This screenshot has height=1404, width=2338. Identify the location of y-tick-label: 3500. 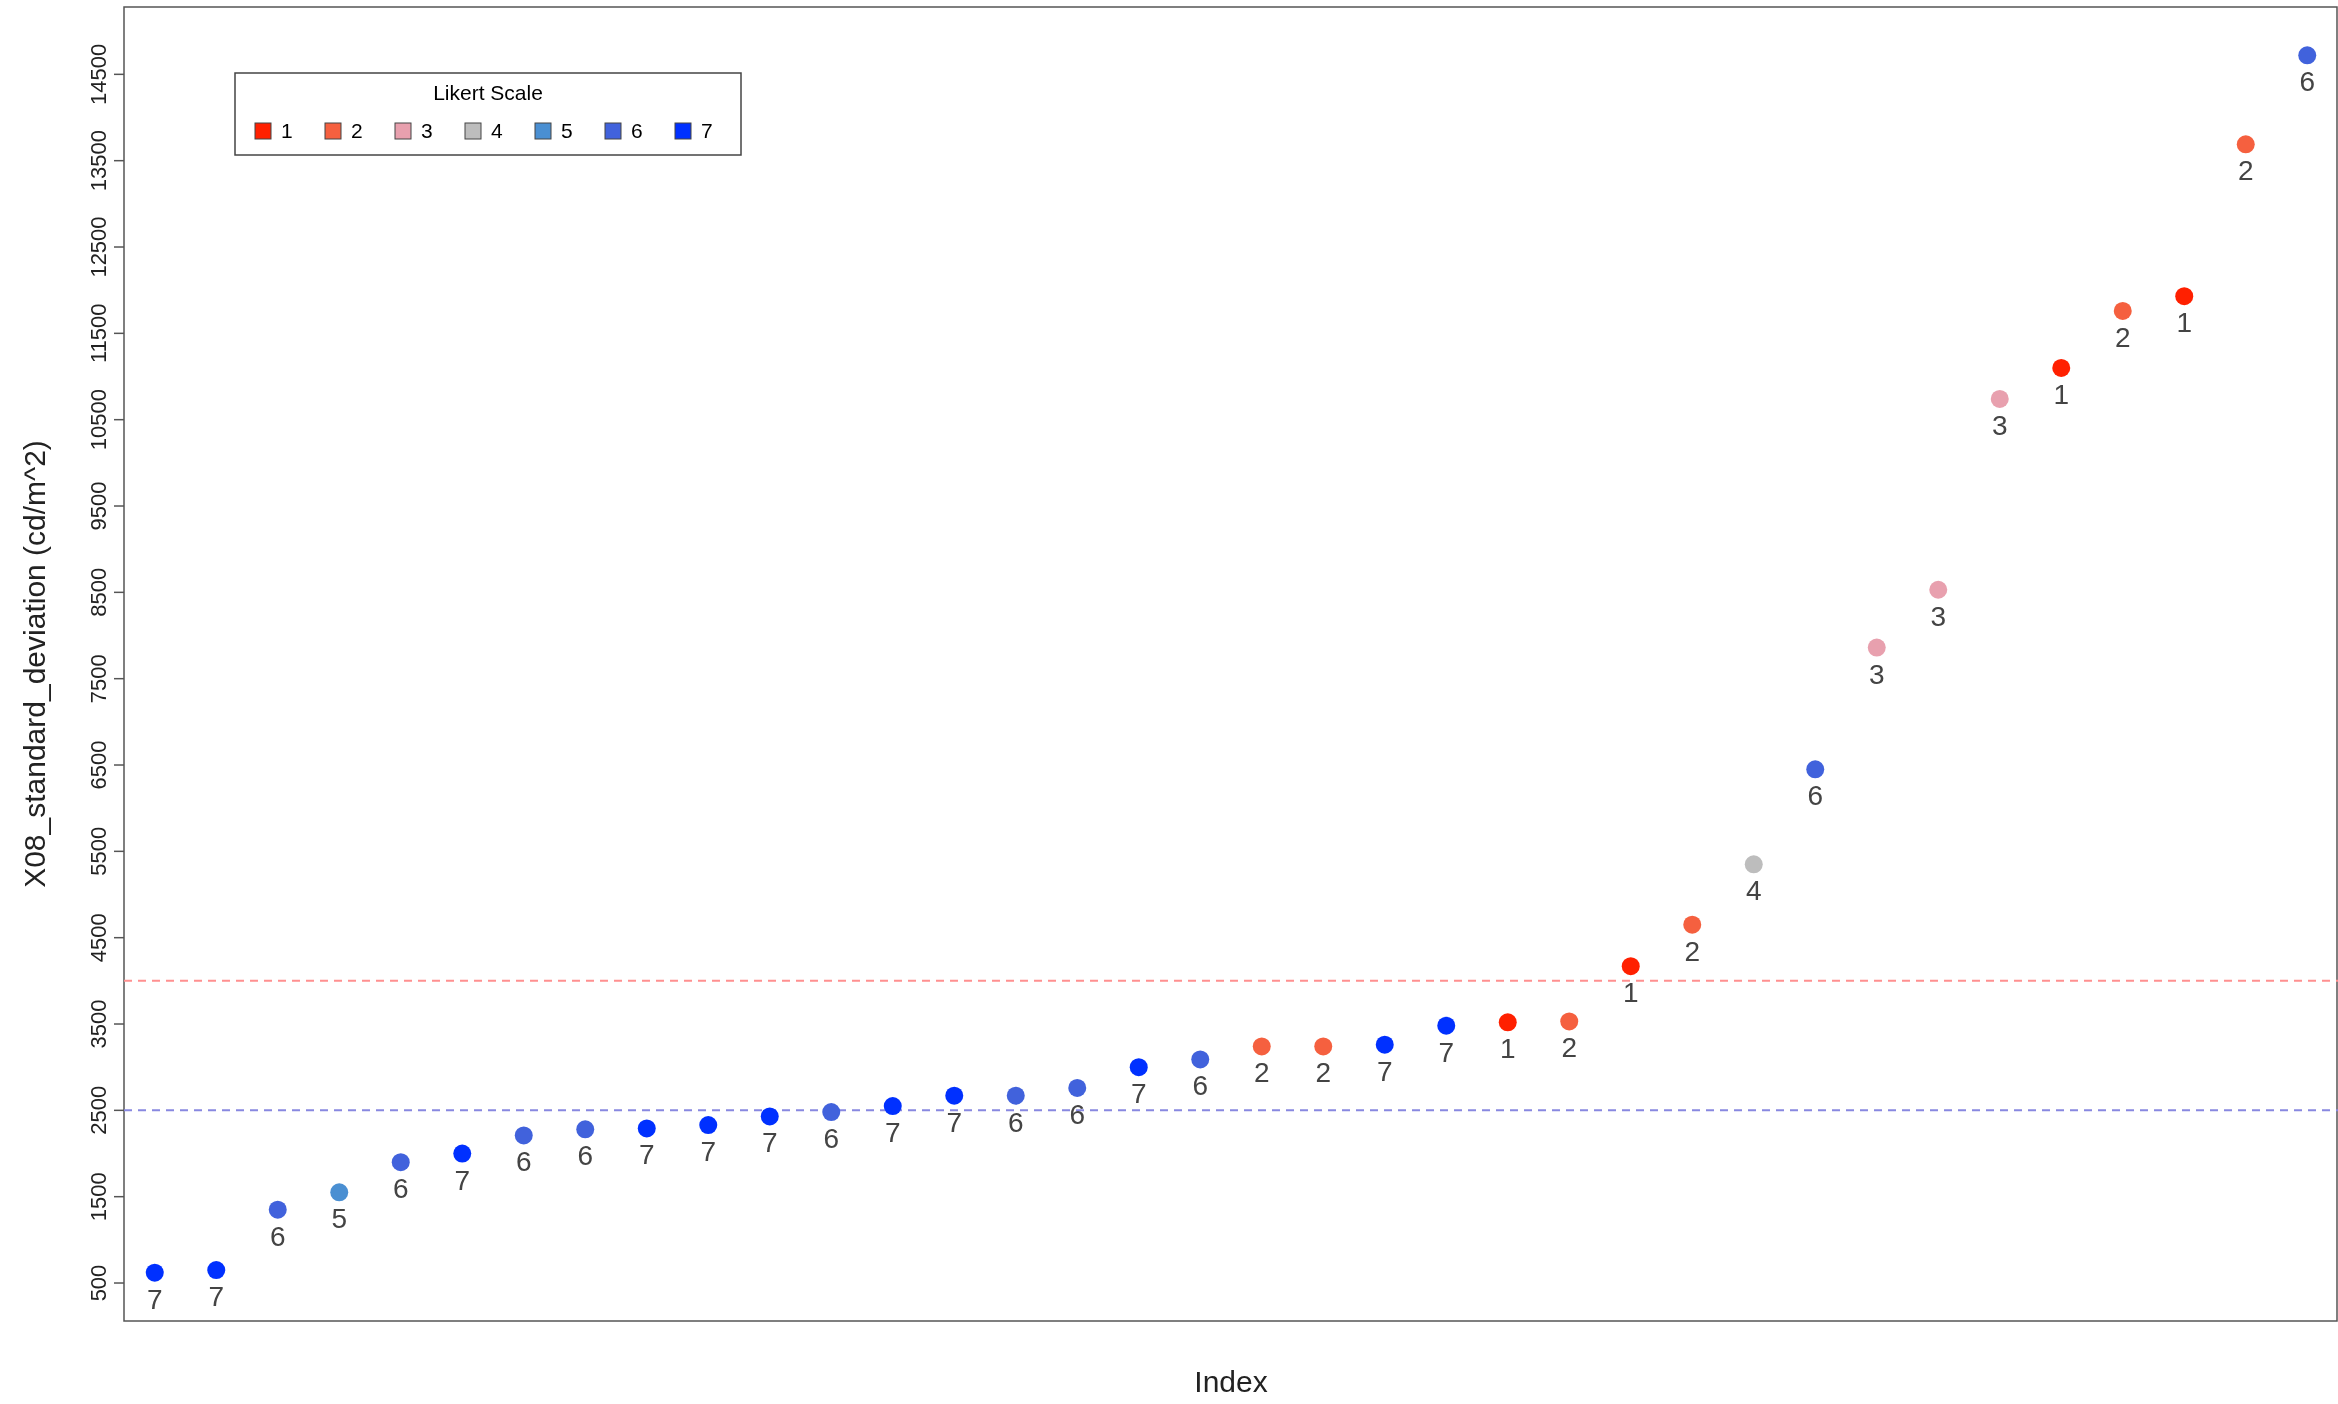
(98, 1024).